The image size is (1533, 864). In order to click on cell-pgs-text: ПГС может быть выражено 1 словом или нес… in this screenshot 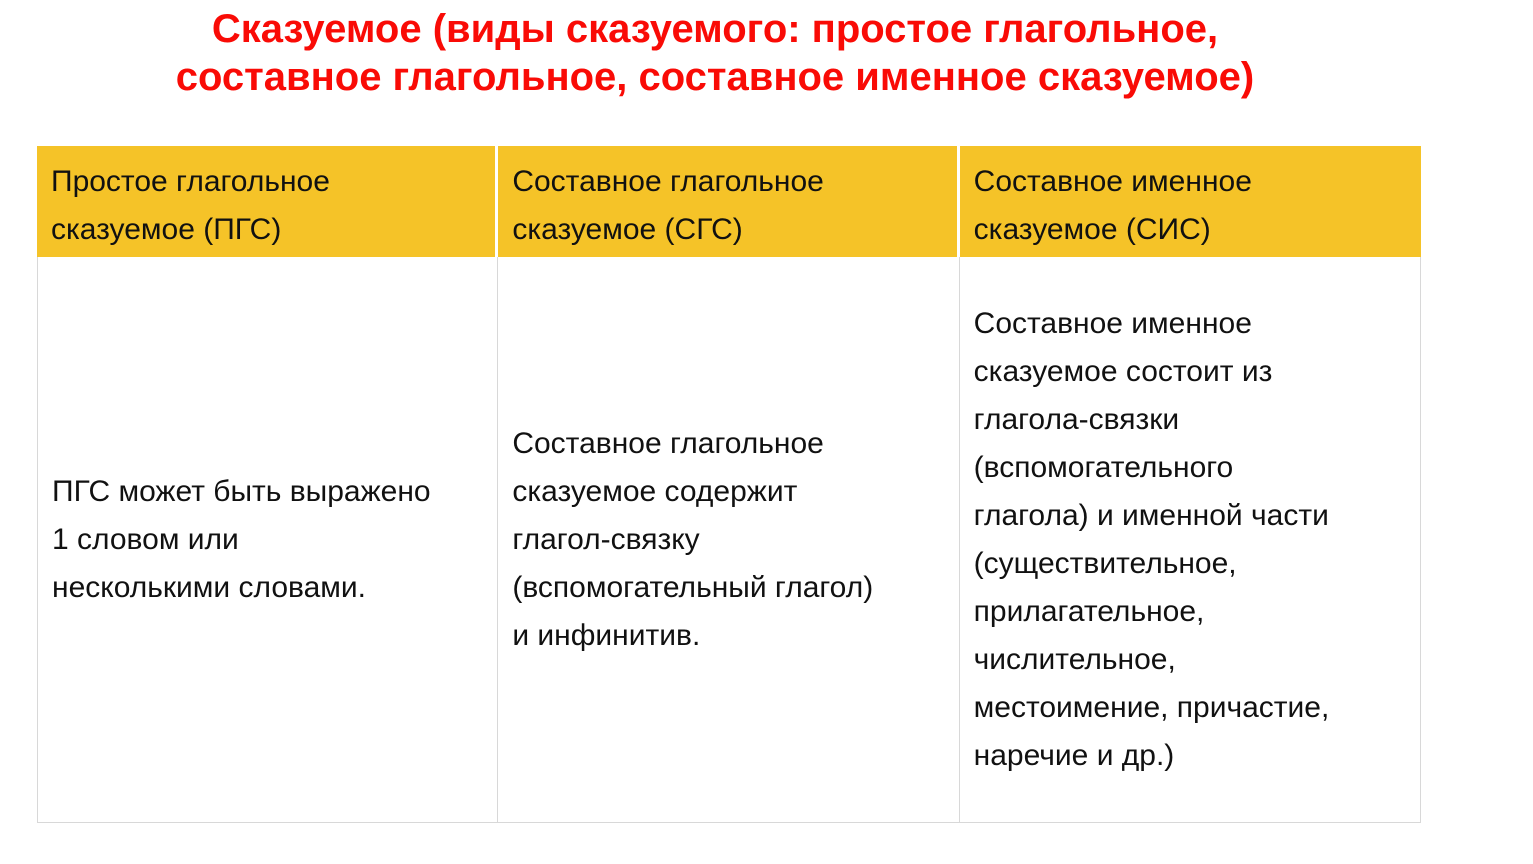, I will do `click(241, 539)`.